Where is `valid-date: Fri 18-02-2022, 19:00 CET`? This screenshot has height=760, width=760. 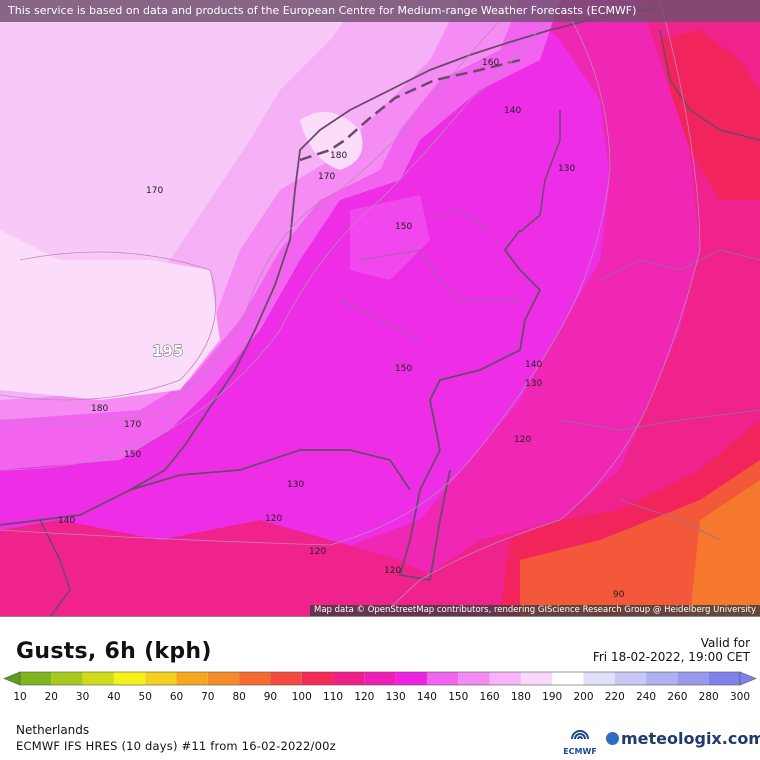 valid-date: Fri 18-02-2022, 19:00 CET is located at coordinates (671, 657).